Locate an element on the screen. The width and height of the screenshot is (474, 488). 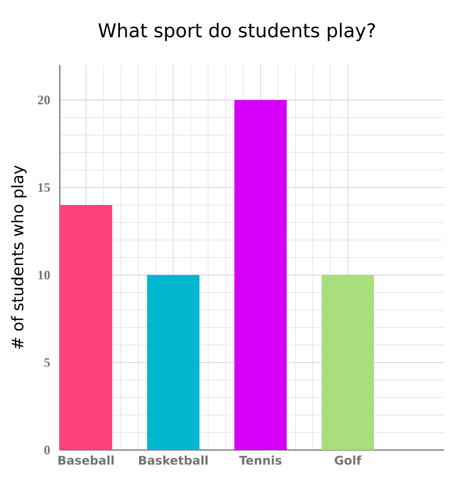
chart-title: What sport do students play? is located at coordinates (236, 32).